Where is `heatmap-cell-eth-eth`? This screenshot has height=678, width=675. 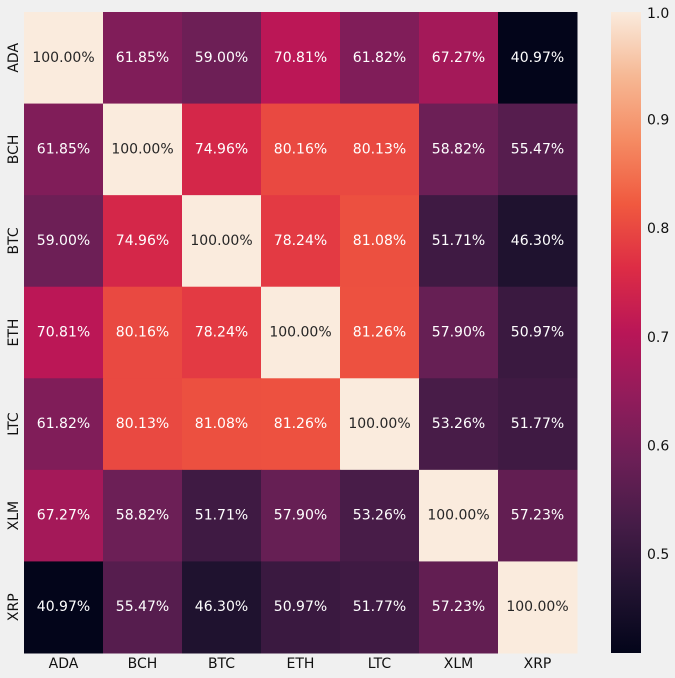
heatmap-cell-eth-eth is located at coordinates (301, 332).